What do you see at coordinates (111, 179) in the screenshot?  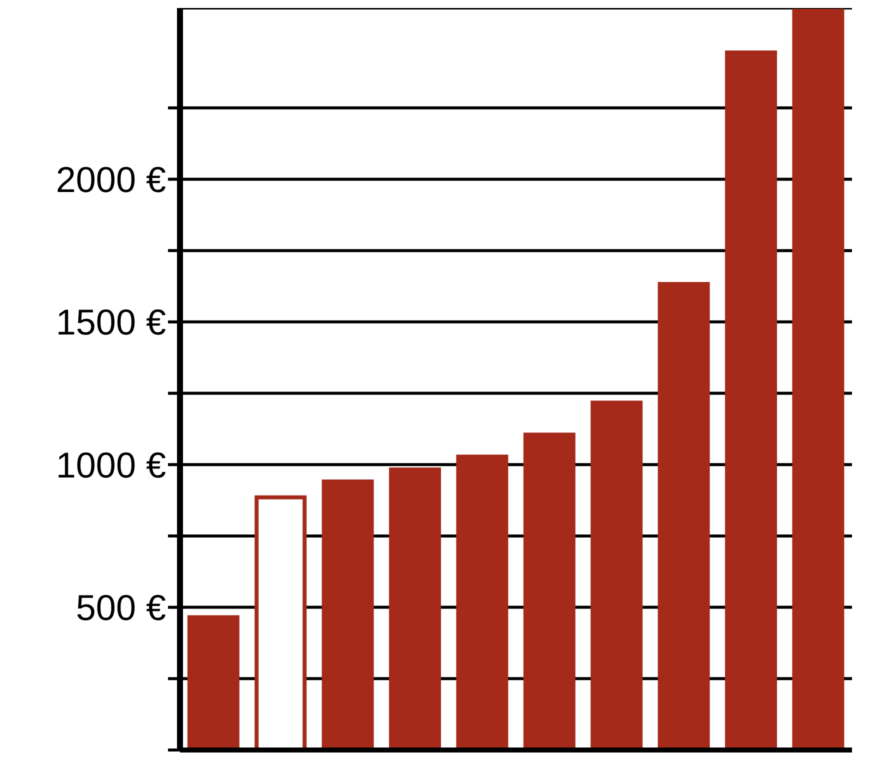 I see `y-tick-label: 2000 €` at bounding box center [111, 179].